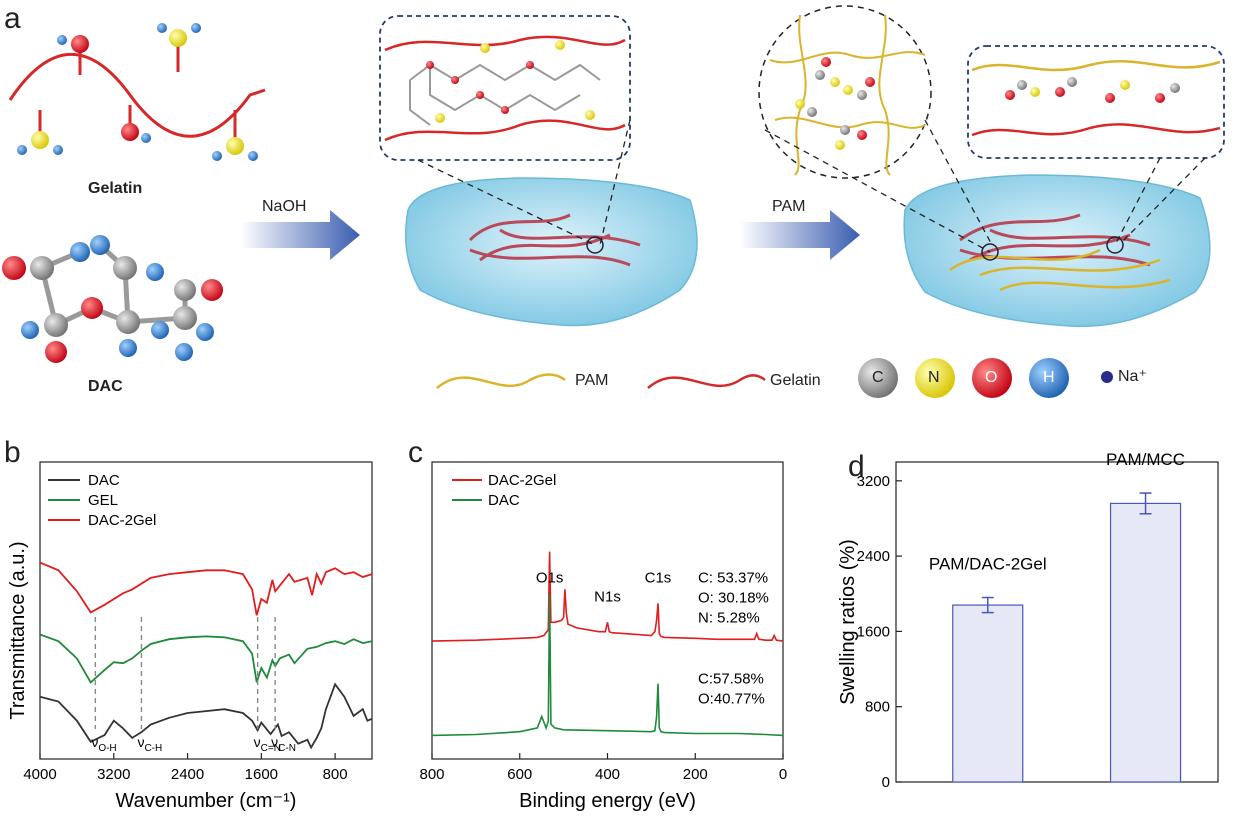 The height and width of the screenshot is (832, 1234). I want to click on pam-arrow-icon, so click(800, 235).